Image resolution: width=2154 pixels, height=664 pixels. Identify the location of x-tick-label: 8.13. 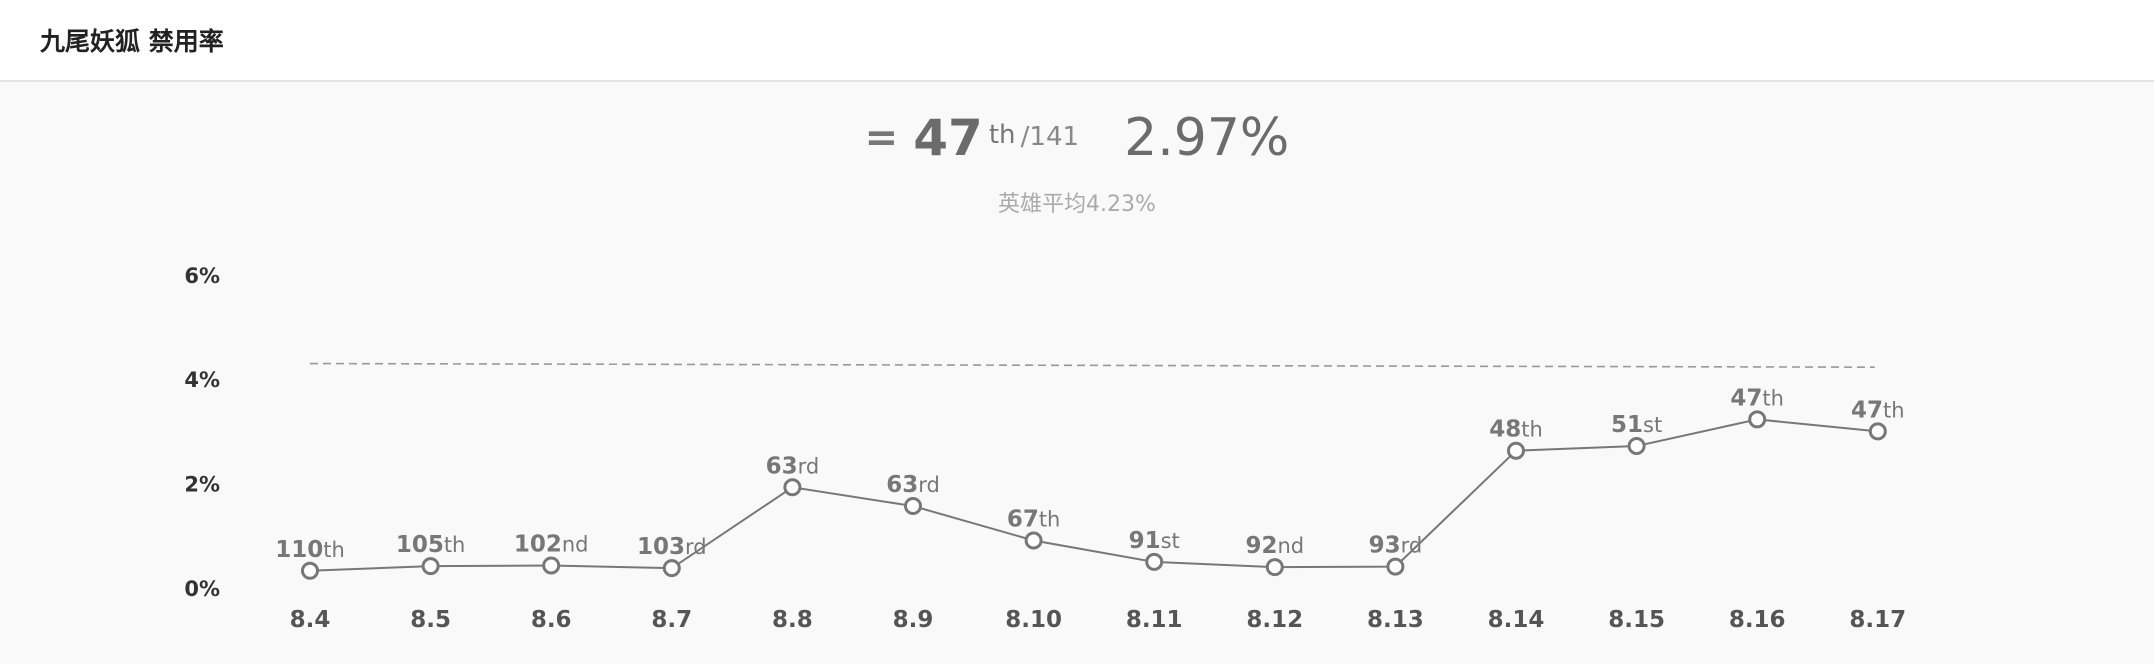
(1395, 620).